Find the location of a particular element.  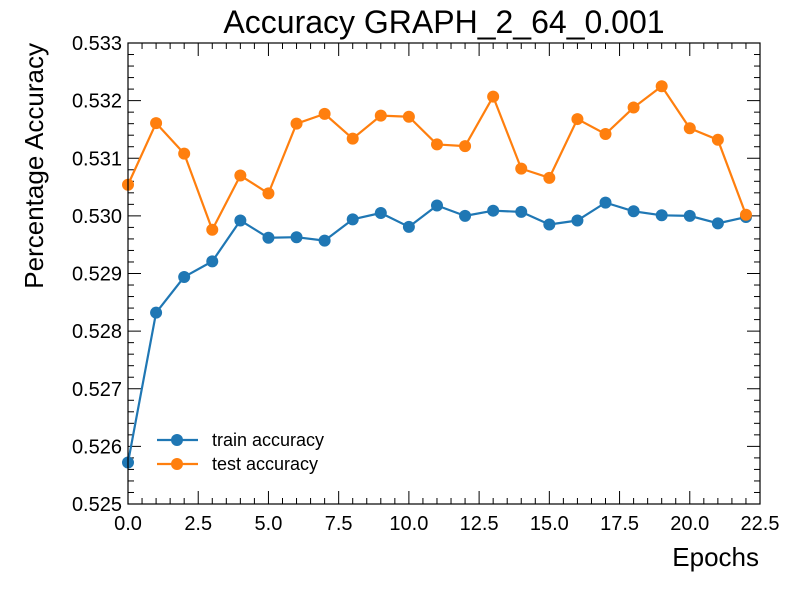

test-accuracy-legend-marker is located at coordinates (177, 464).